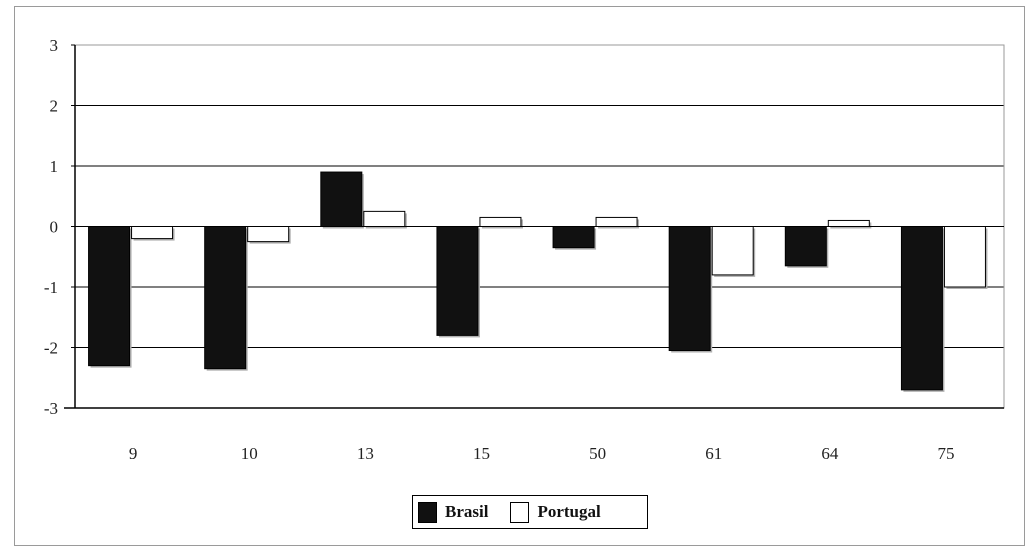 The height and width of the screenshot is (549, 1029). What do you see at coordinates (365, 453) in the screenshot?
I see `x-tick-label-13: 13` at bounding box center [365, 453].